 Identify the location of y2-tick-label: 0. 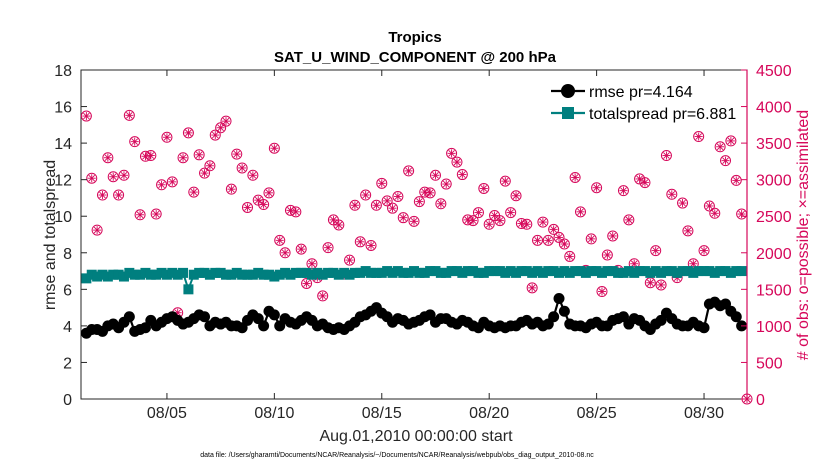
(760, 400).